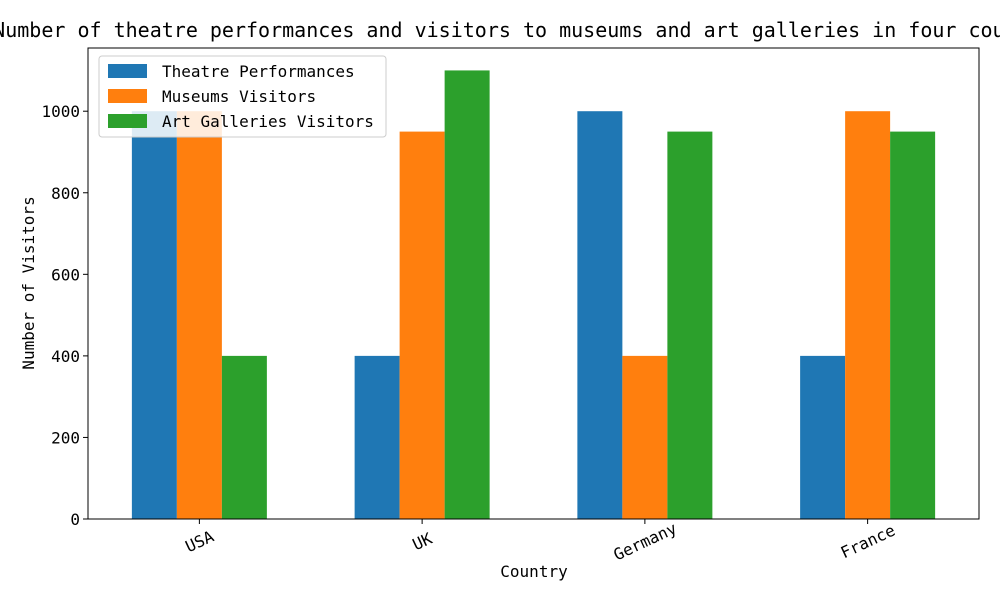 Image resolution: width=1000 pixels, height=604 pixels. I want to click on y-tick-label: 600, so click(65, 274).